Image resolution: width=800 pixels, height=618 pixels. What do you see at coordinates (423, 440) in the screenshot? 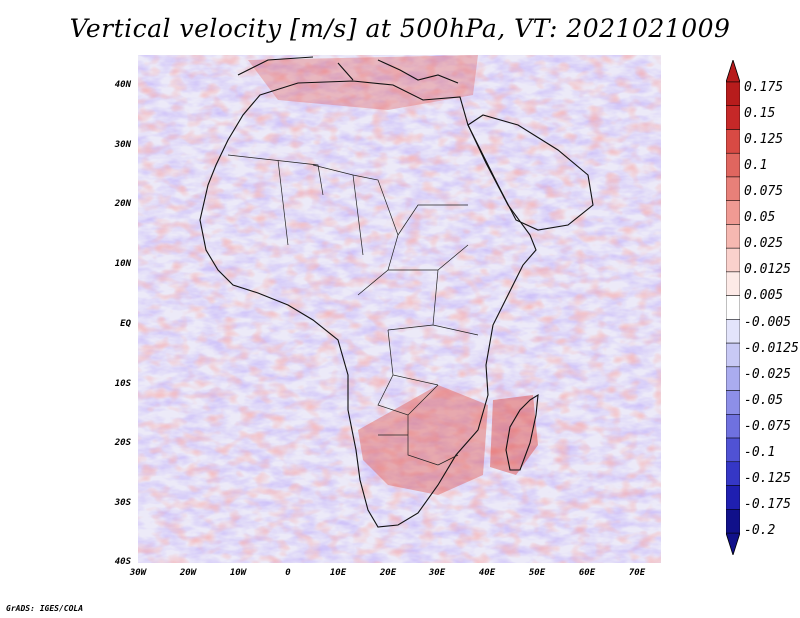
I see `red-zone-southern-africa` at bounding box center [423, 440].